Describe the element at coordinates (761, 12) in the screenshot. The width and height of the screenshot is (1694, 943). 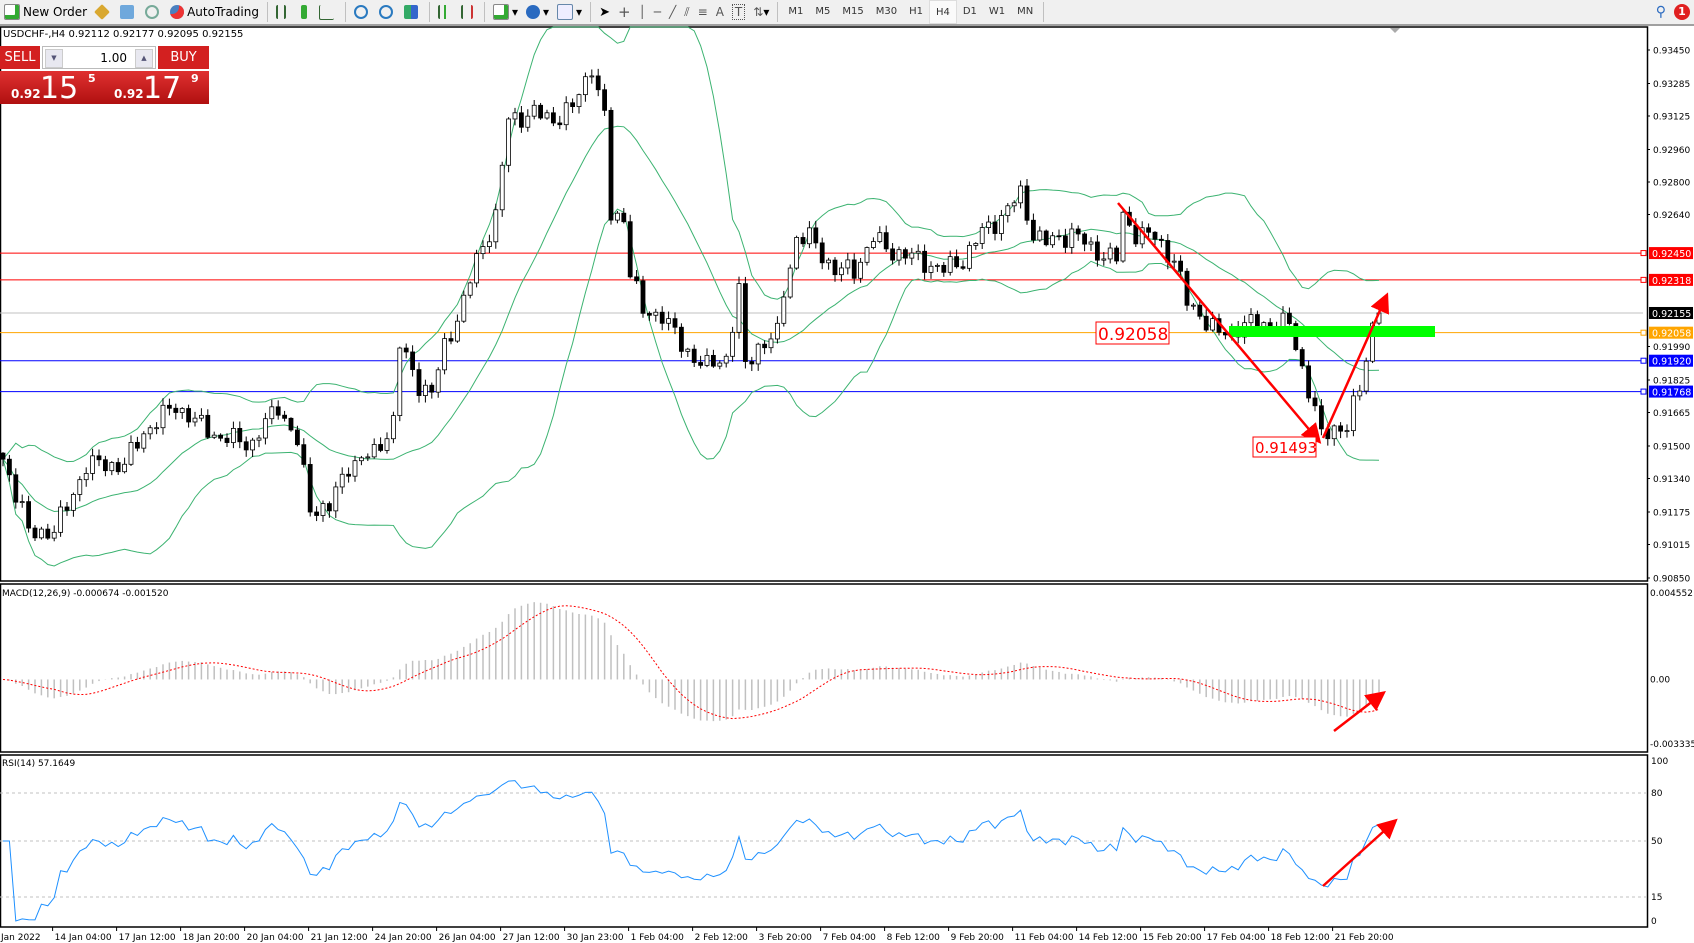
I see `arrows-button: ⇅ ▾` at that location.